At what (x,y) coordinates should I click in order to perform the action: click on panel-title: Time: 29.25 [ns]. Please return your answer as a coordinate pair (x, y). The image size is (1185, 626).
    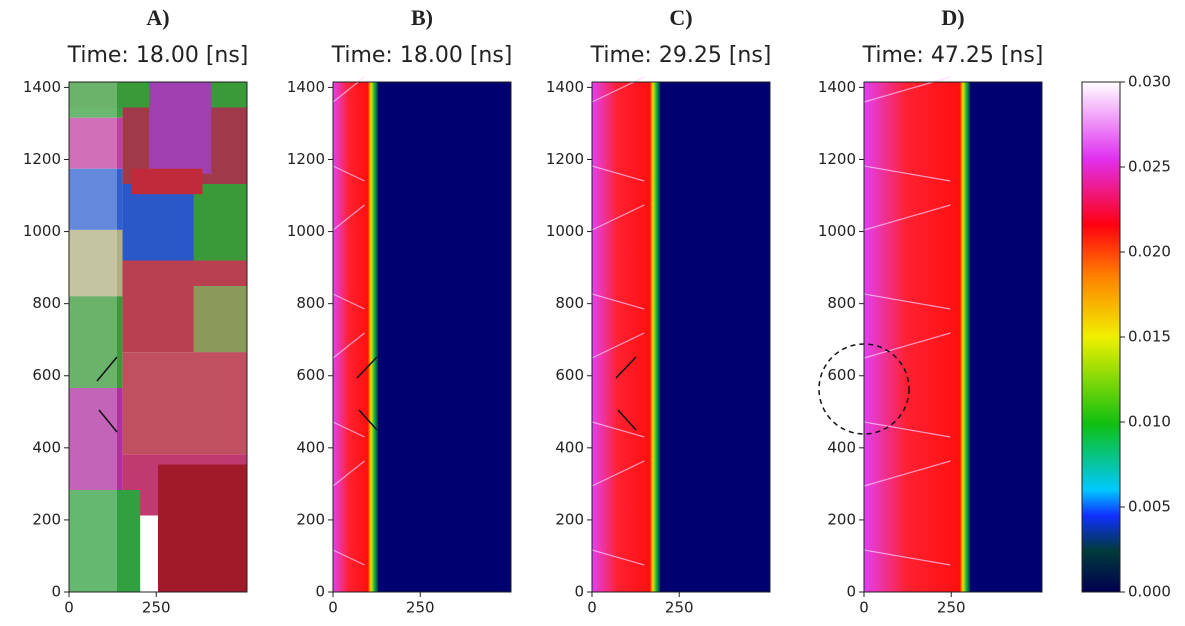
    Looking at the image, I should click on (681, 55).